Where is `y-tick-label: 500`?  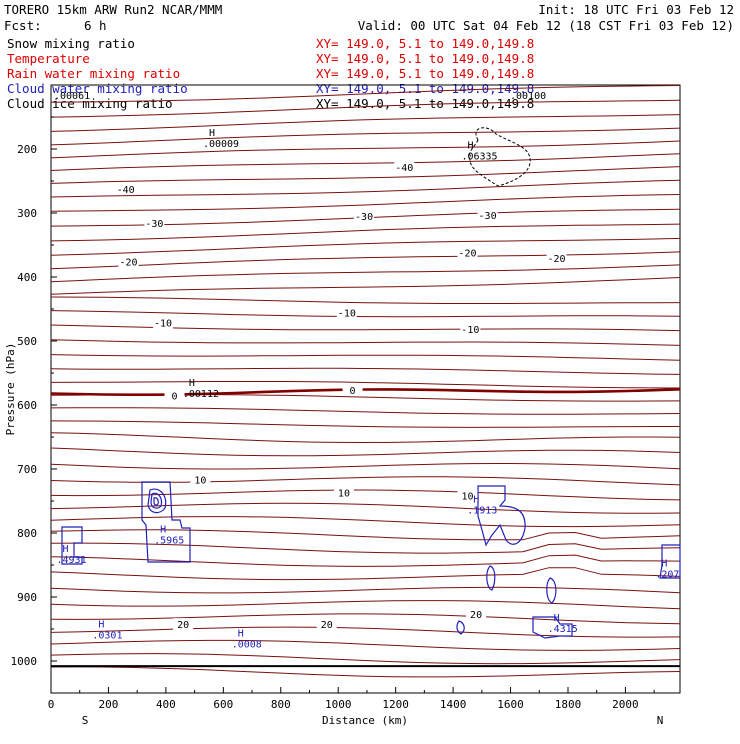
y-tick-label: 500 is located at coordinates (27, 341).